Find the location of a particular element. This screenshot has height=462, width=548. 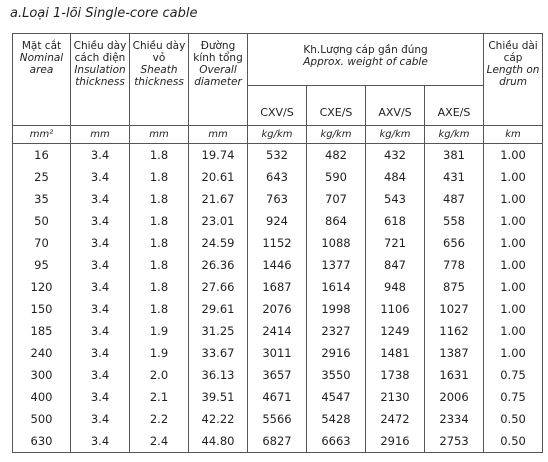

data-cell: 3657 is located at coordinates (277, 375).